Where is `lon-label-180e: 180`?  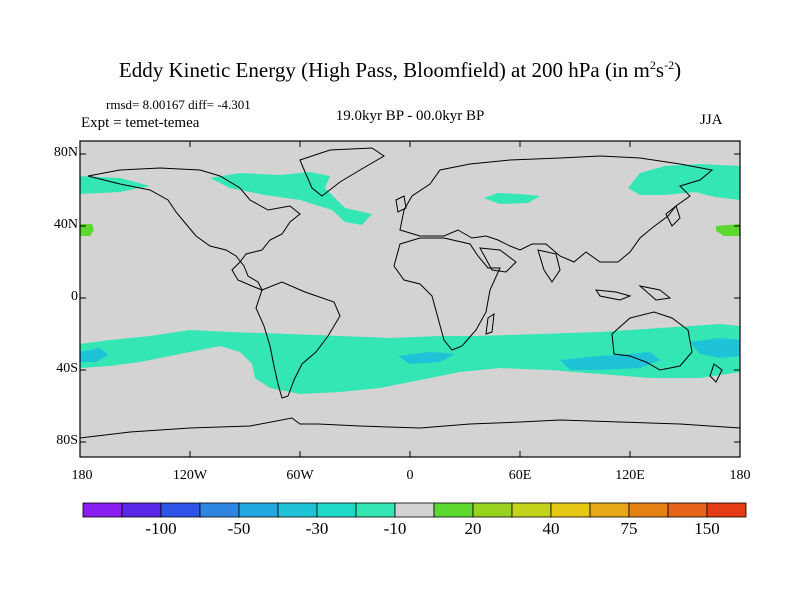
lon-label-180e: 180 is located at coordinates (740, 475).